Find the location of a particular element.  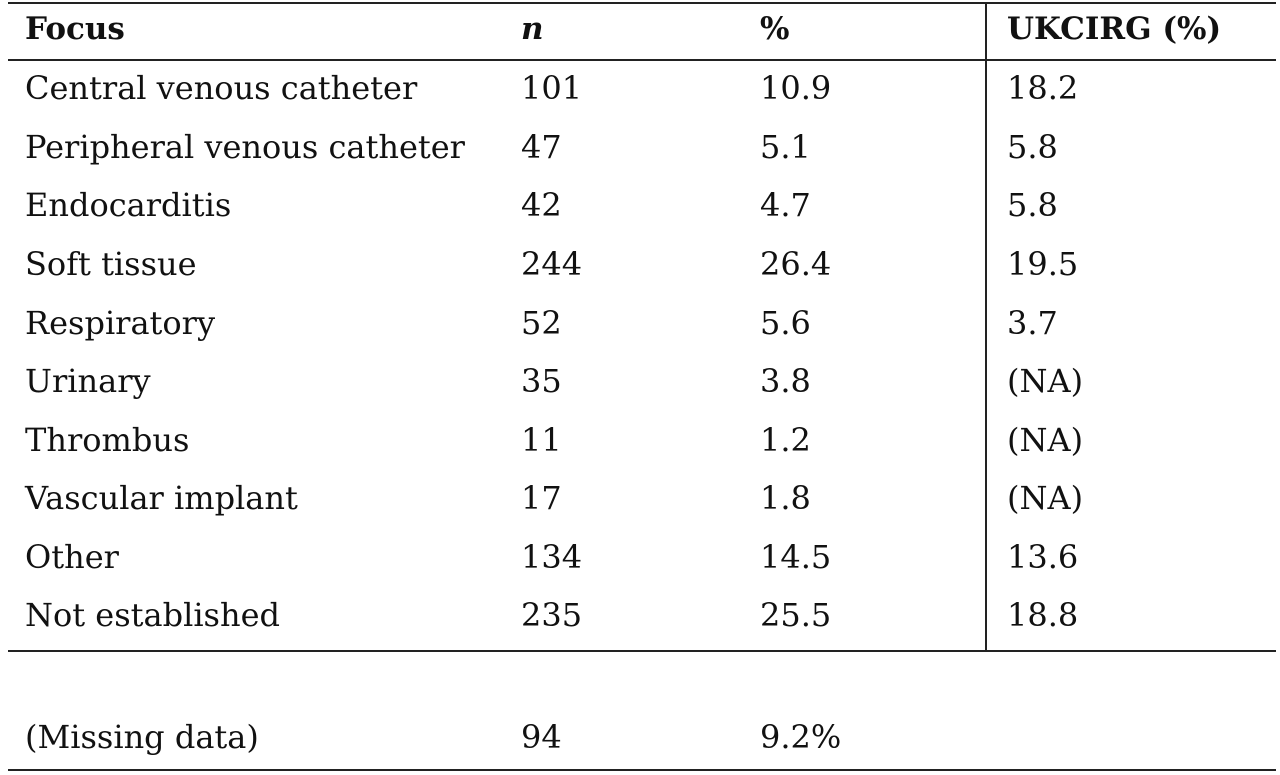

cell-n: 11 is located at coordinates (541, 440).